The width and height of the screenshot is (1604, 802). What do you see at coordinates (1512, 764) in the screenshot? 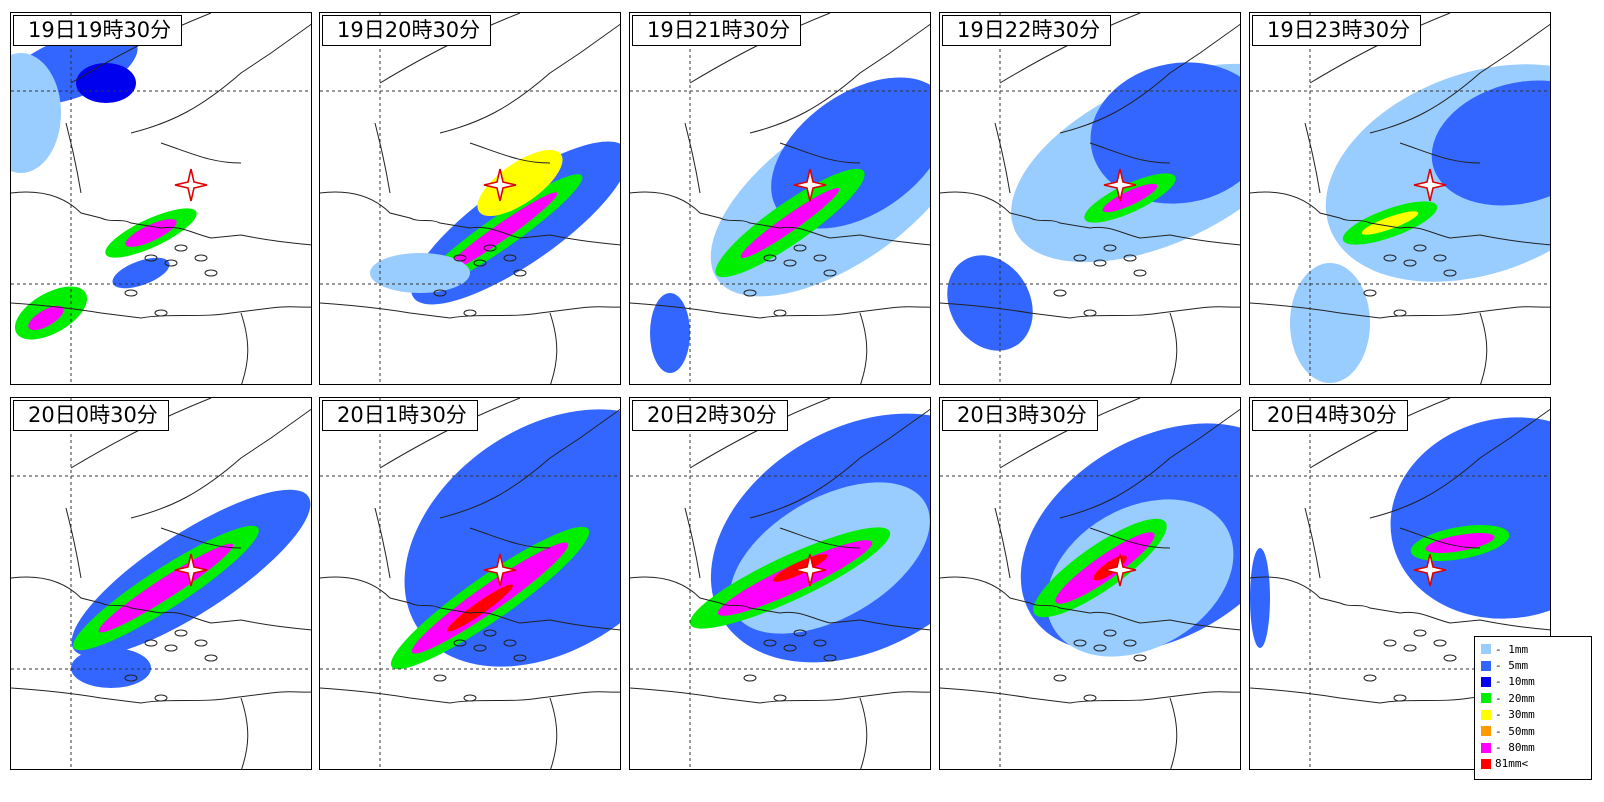
I see `legend-label: 81mm<` at bounding box center [1512, 764].